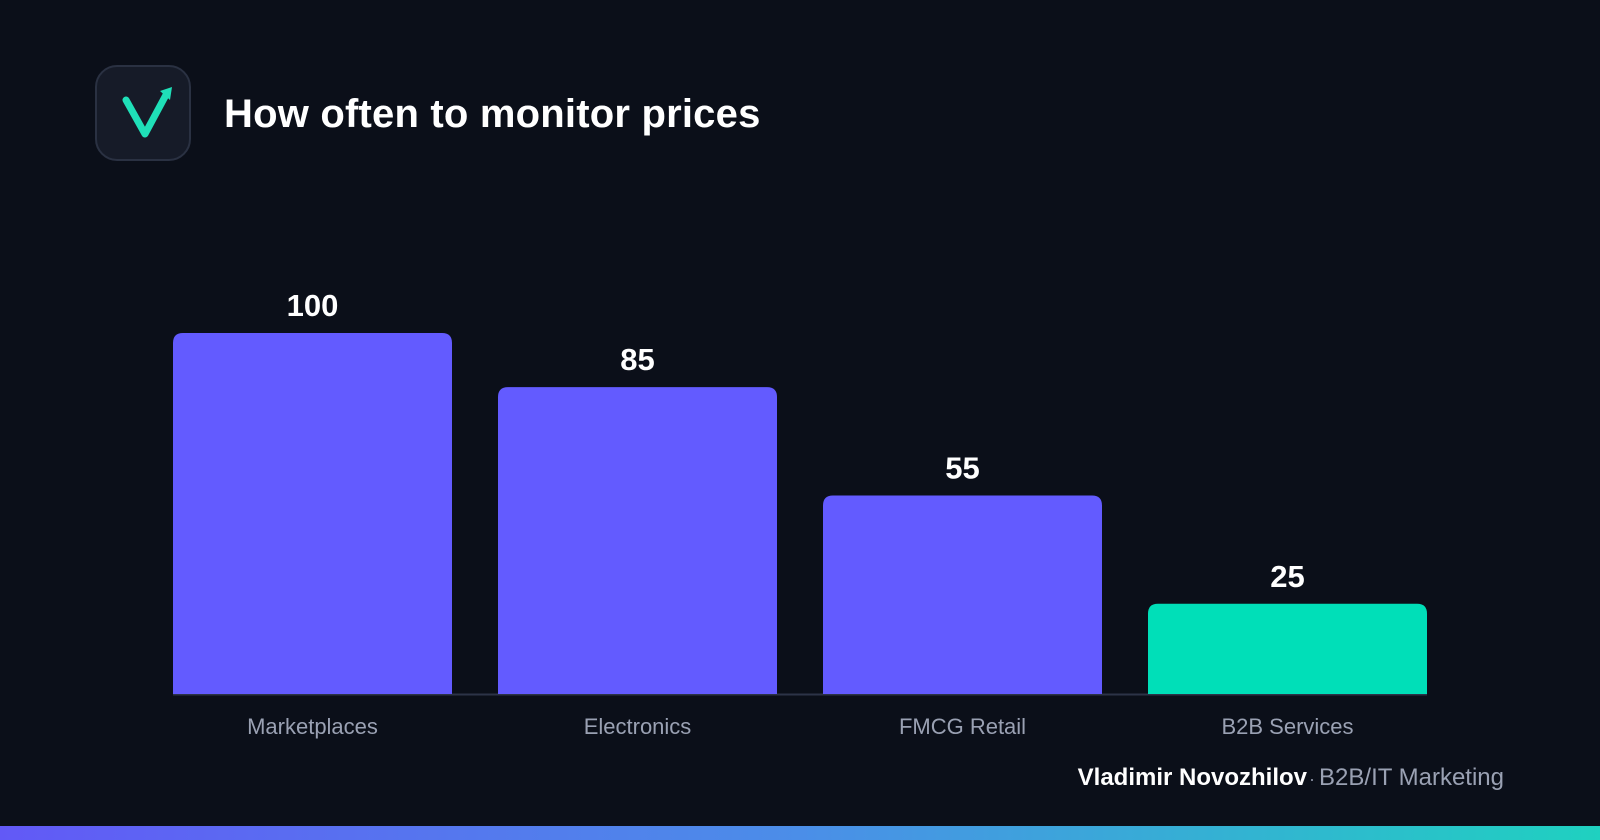 This screenshot has height=840, width=1600. I want to click on bar-value-label: 55, so click(962, 467).